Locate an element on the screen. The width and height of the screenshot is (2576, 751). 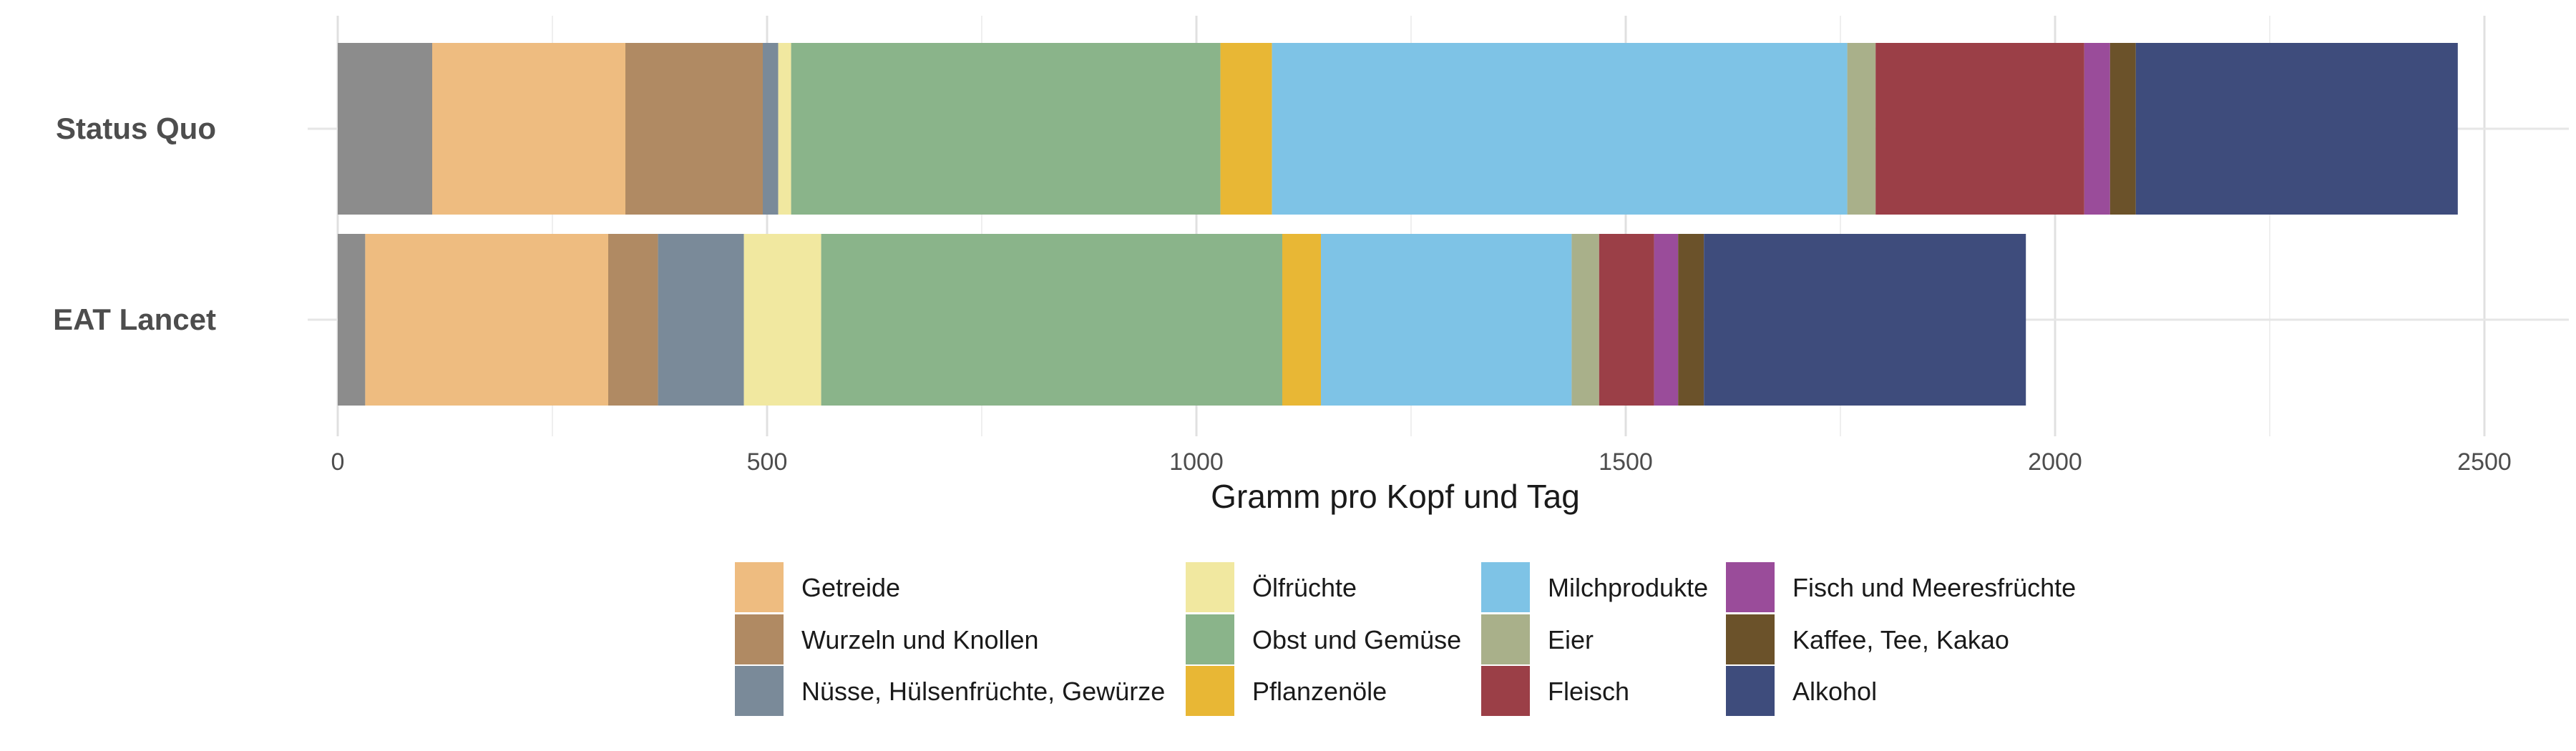
category-label: Status Quo is located at coordinates (136, 128).